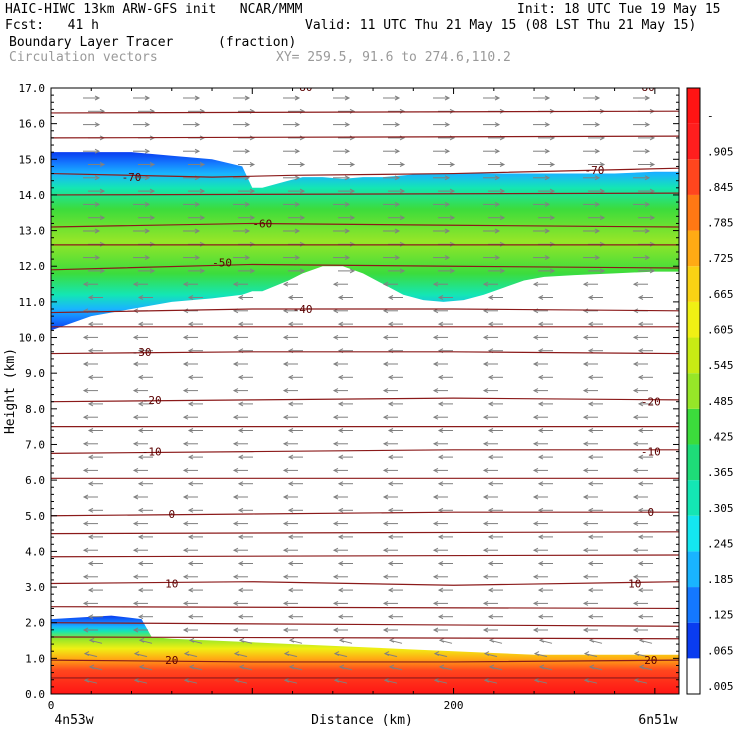 This screenshot has height=740, width=740. Describe the element at coordinates (720, 330) in the screenshot. I see `colorbar-label: .605` at that location.